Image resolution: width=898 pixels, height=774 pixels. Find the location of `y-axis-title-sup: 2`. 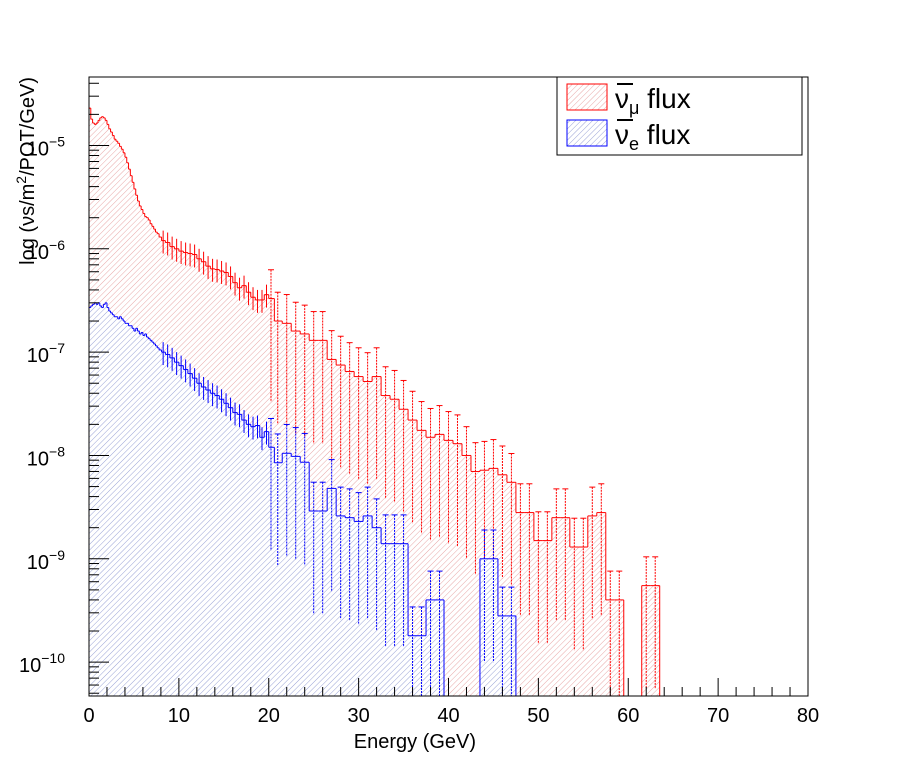

y-axis-title-sup: 2 is located at coordinates (21, 180).